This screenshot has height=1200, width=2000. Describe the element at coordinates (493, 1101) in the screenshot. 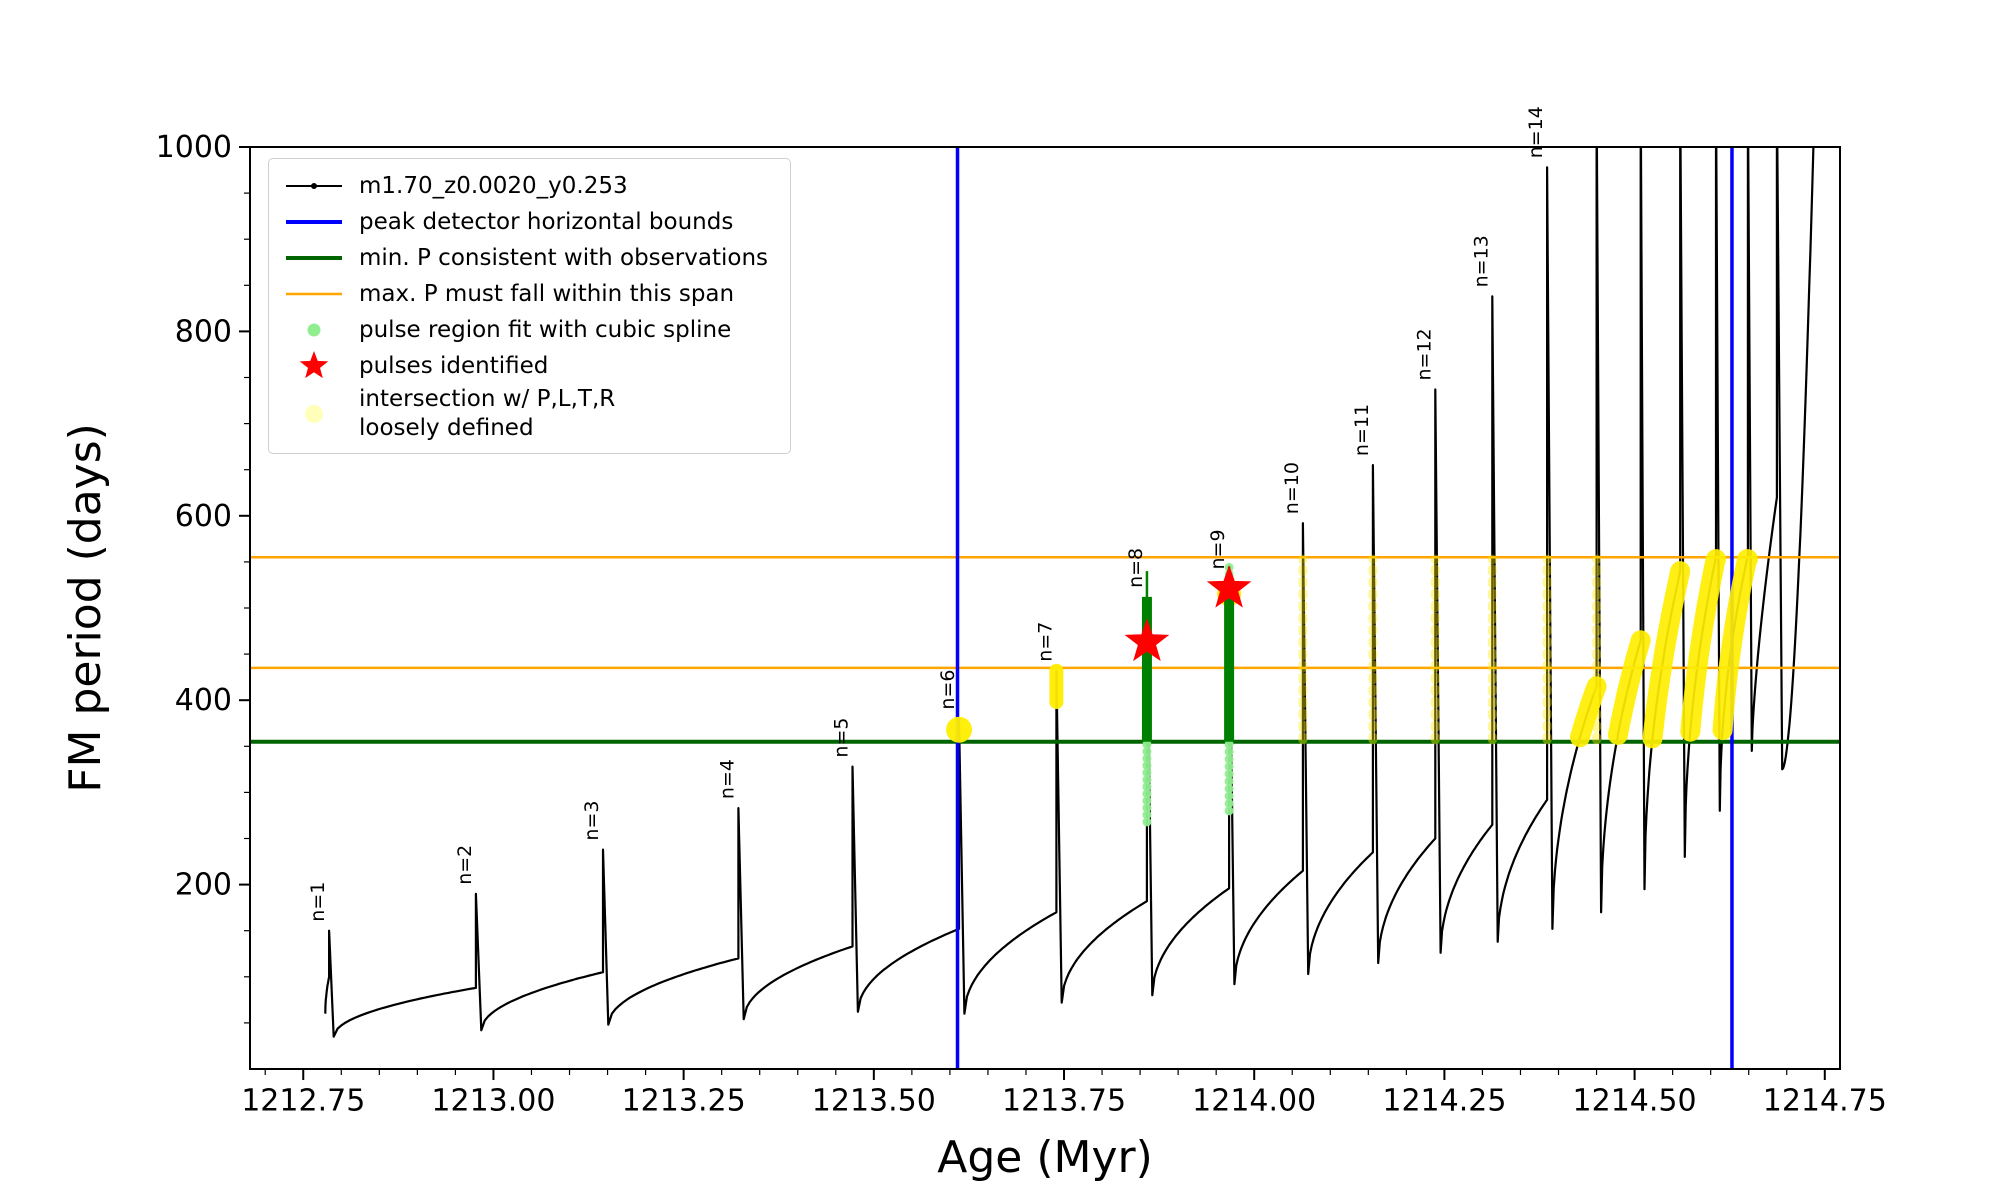

I see `x-tick-label: 1213.00` at that location.